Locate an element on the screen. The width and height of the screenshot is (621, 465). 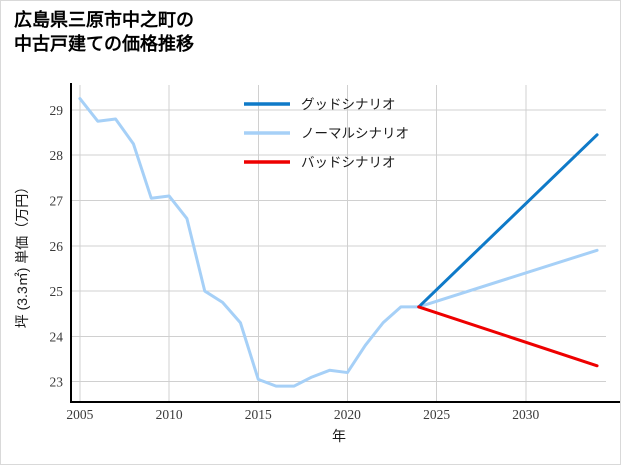
x-tick-label: 2030 is located at coordinates (525, 414).